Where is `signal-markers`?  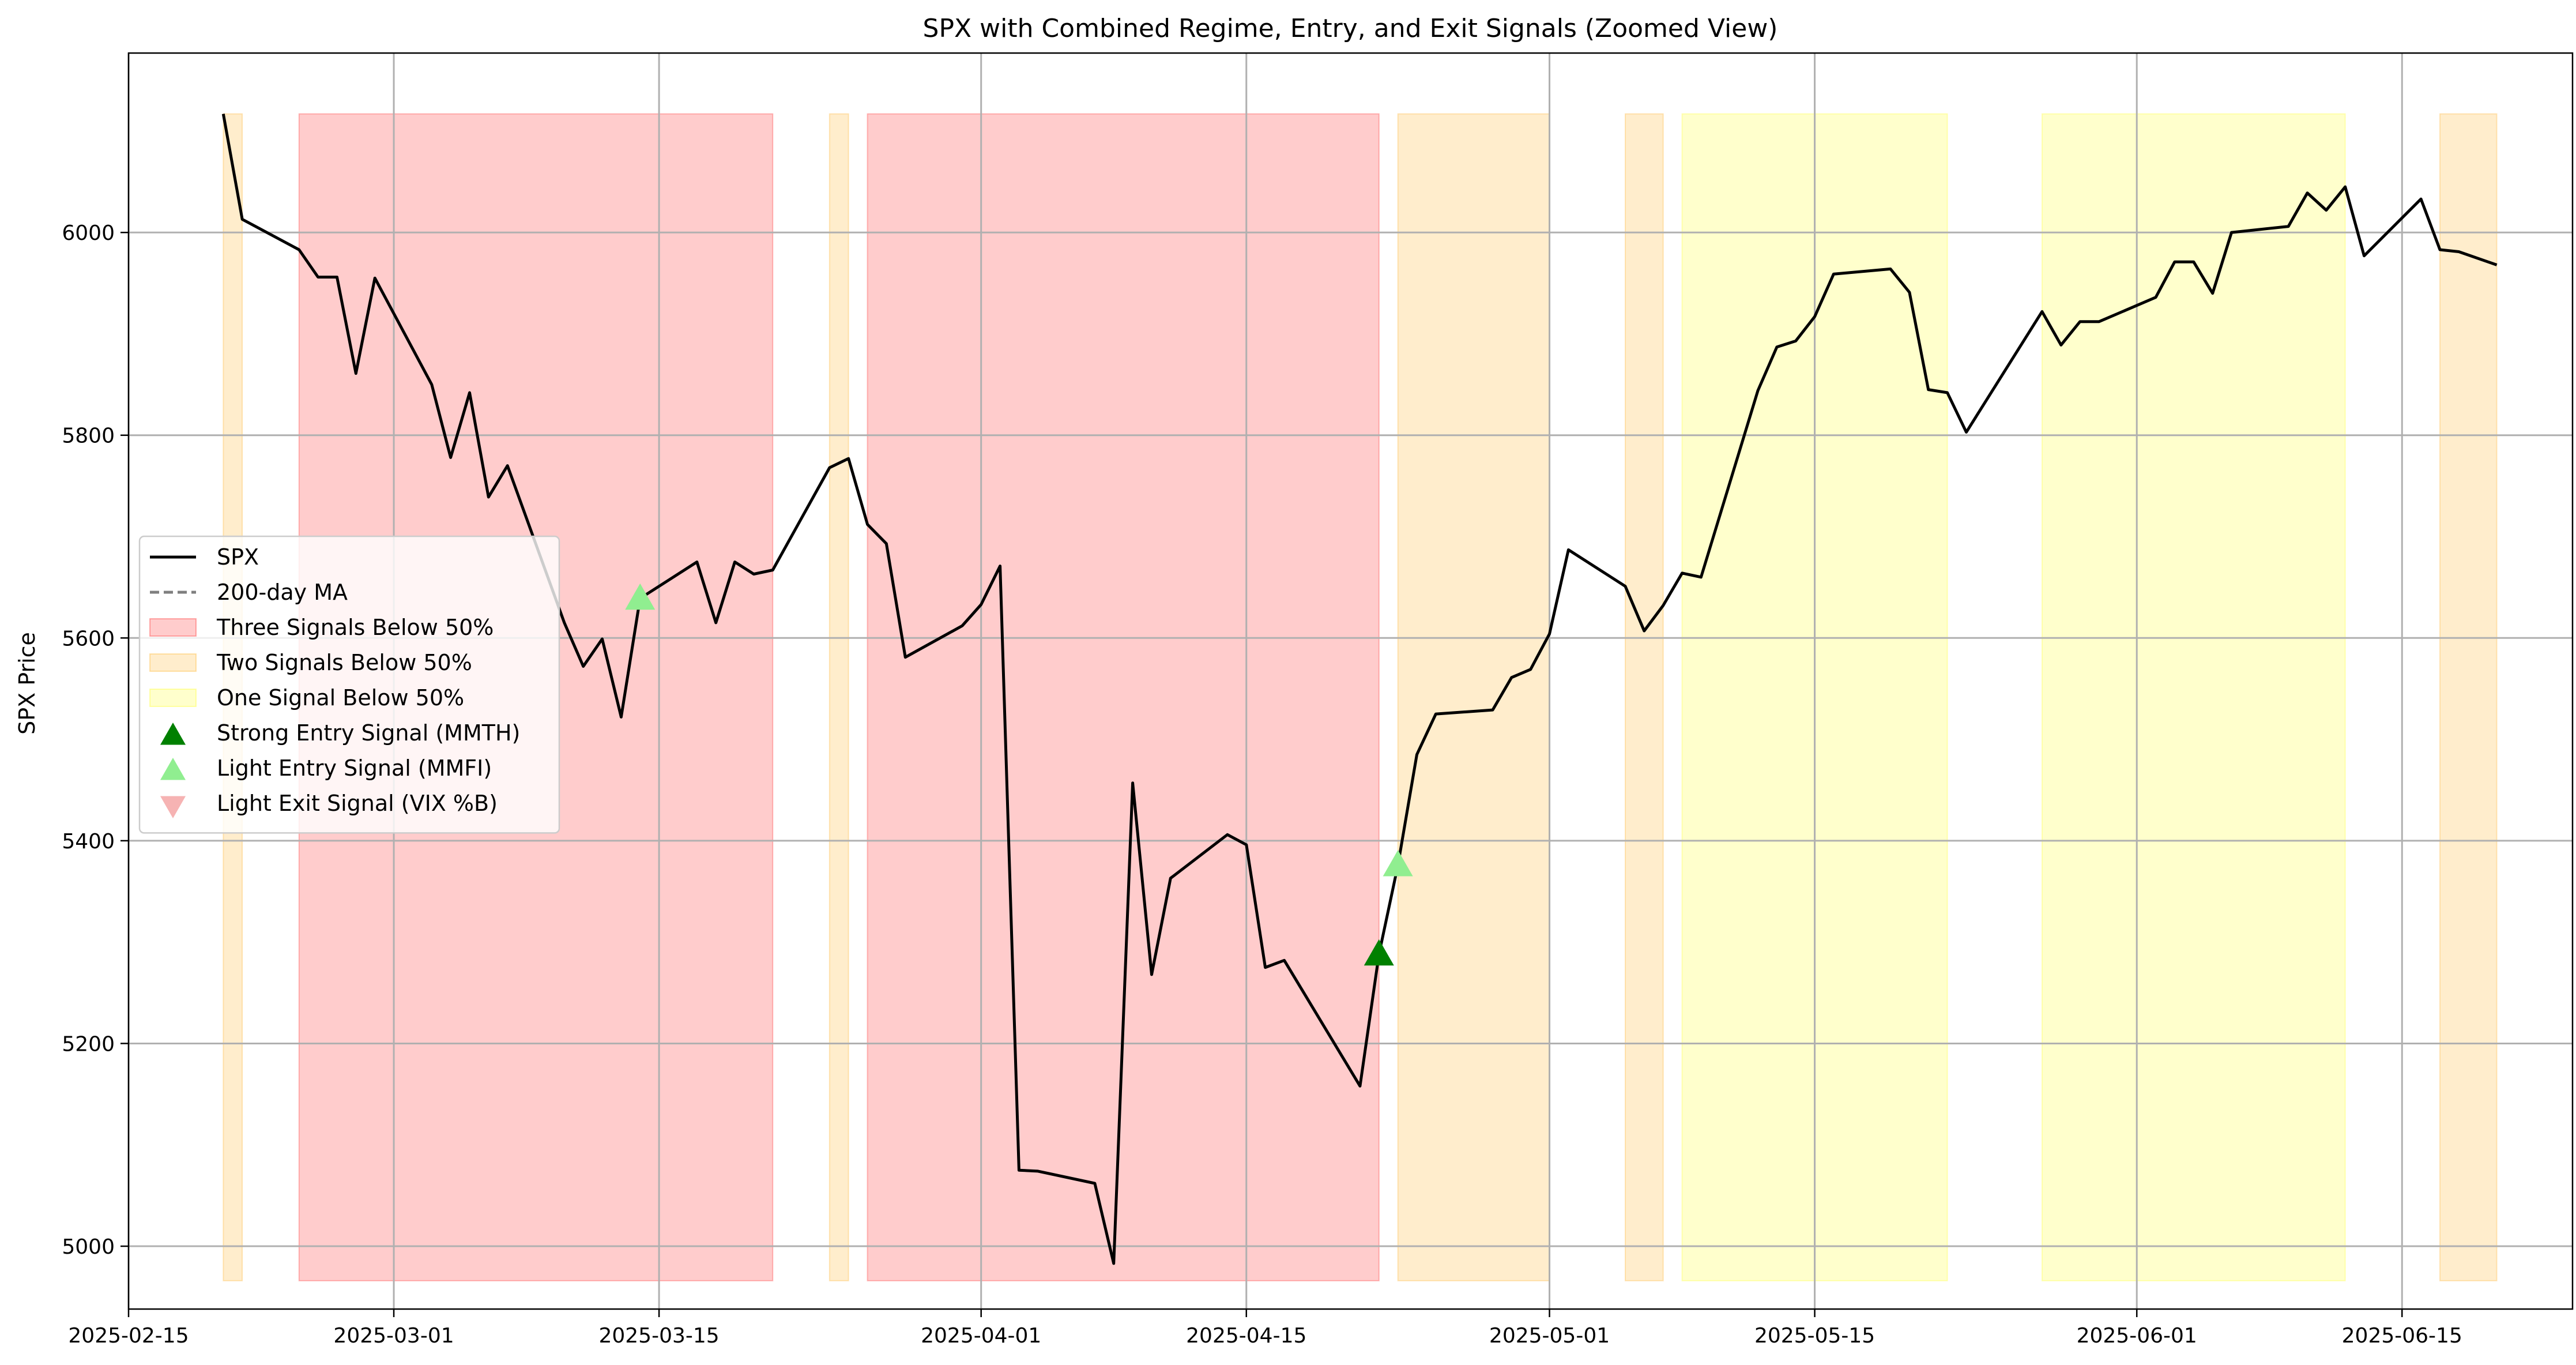 signal-markers is located at coordinates (1019, 774).